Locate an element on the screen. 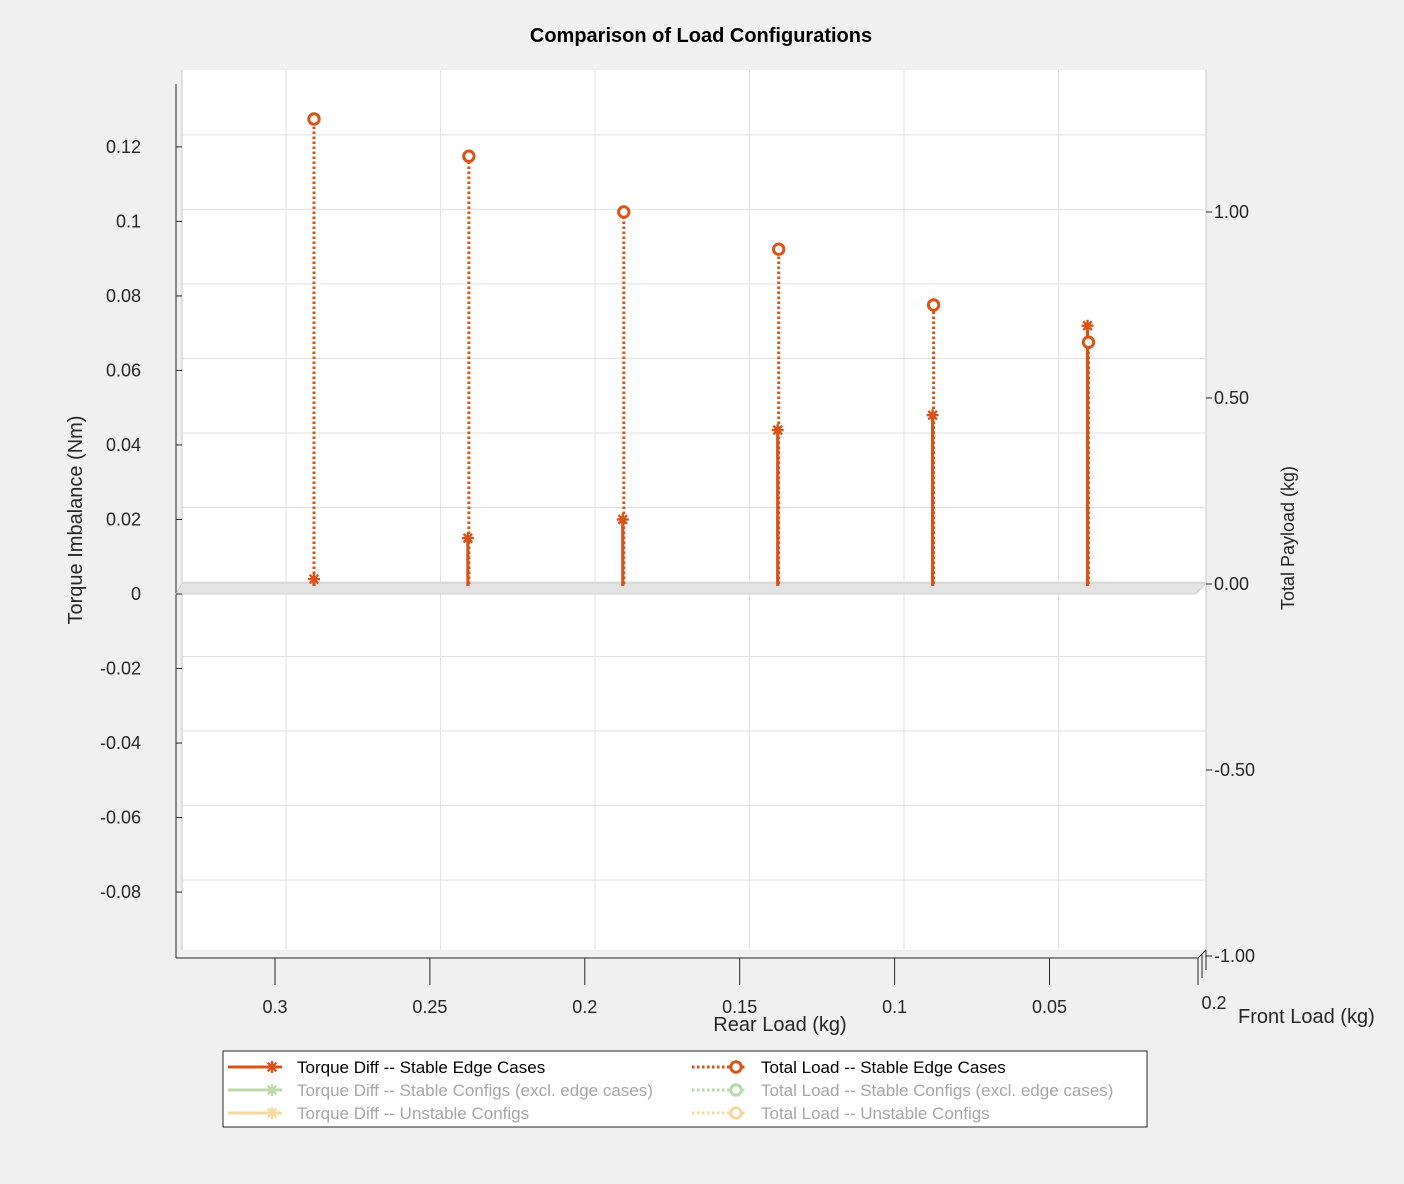 The width and height of the screenshot is (1404, 1184). legend-label: Total Load -- Stable Edge Cases is located at coordinates (883, 1067).